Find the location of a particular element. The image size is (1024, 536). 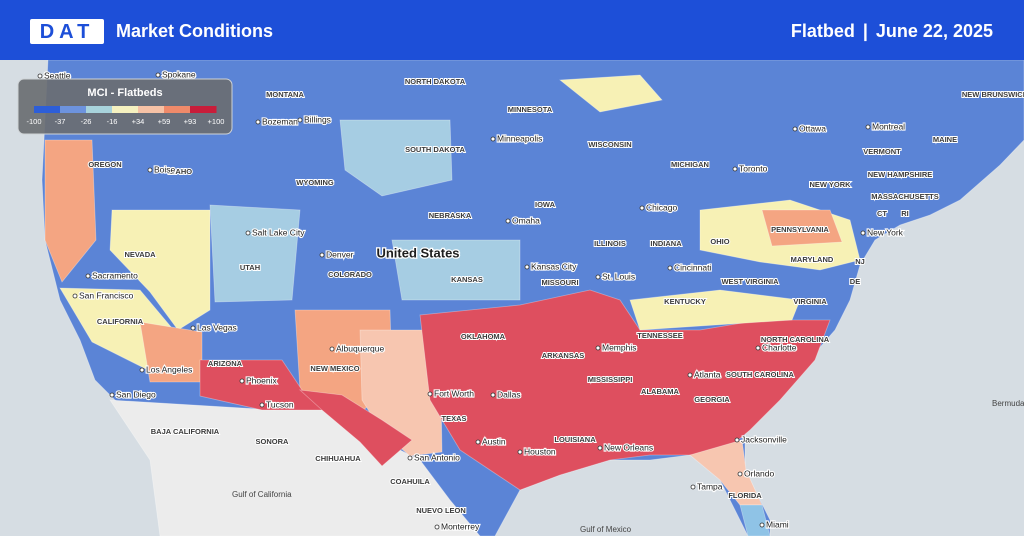

state-label: TEXAS is located at coordinates (453, 418).